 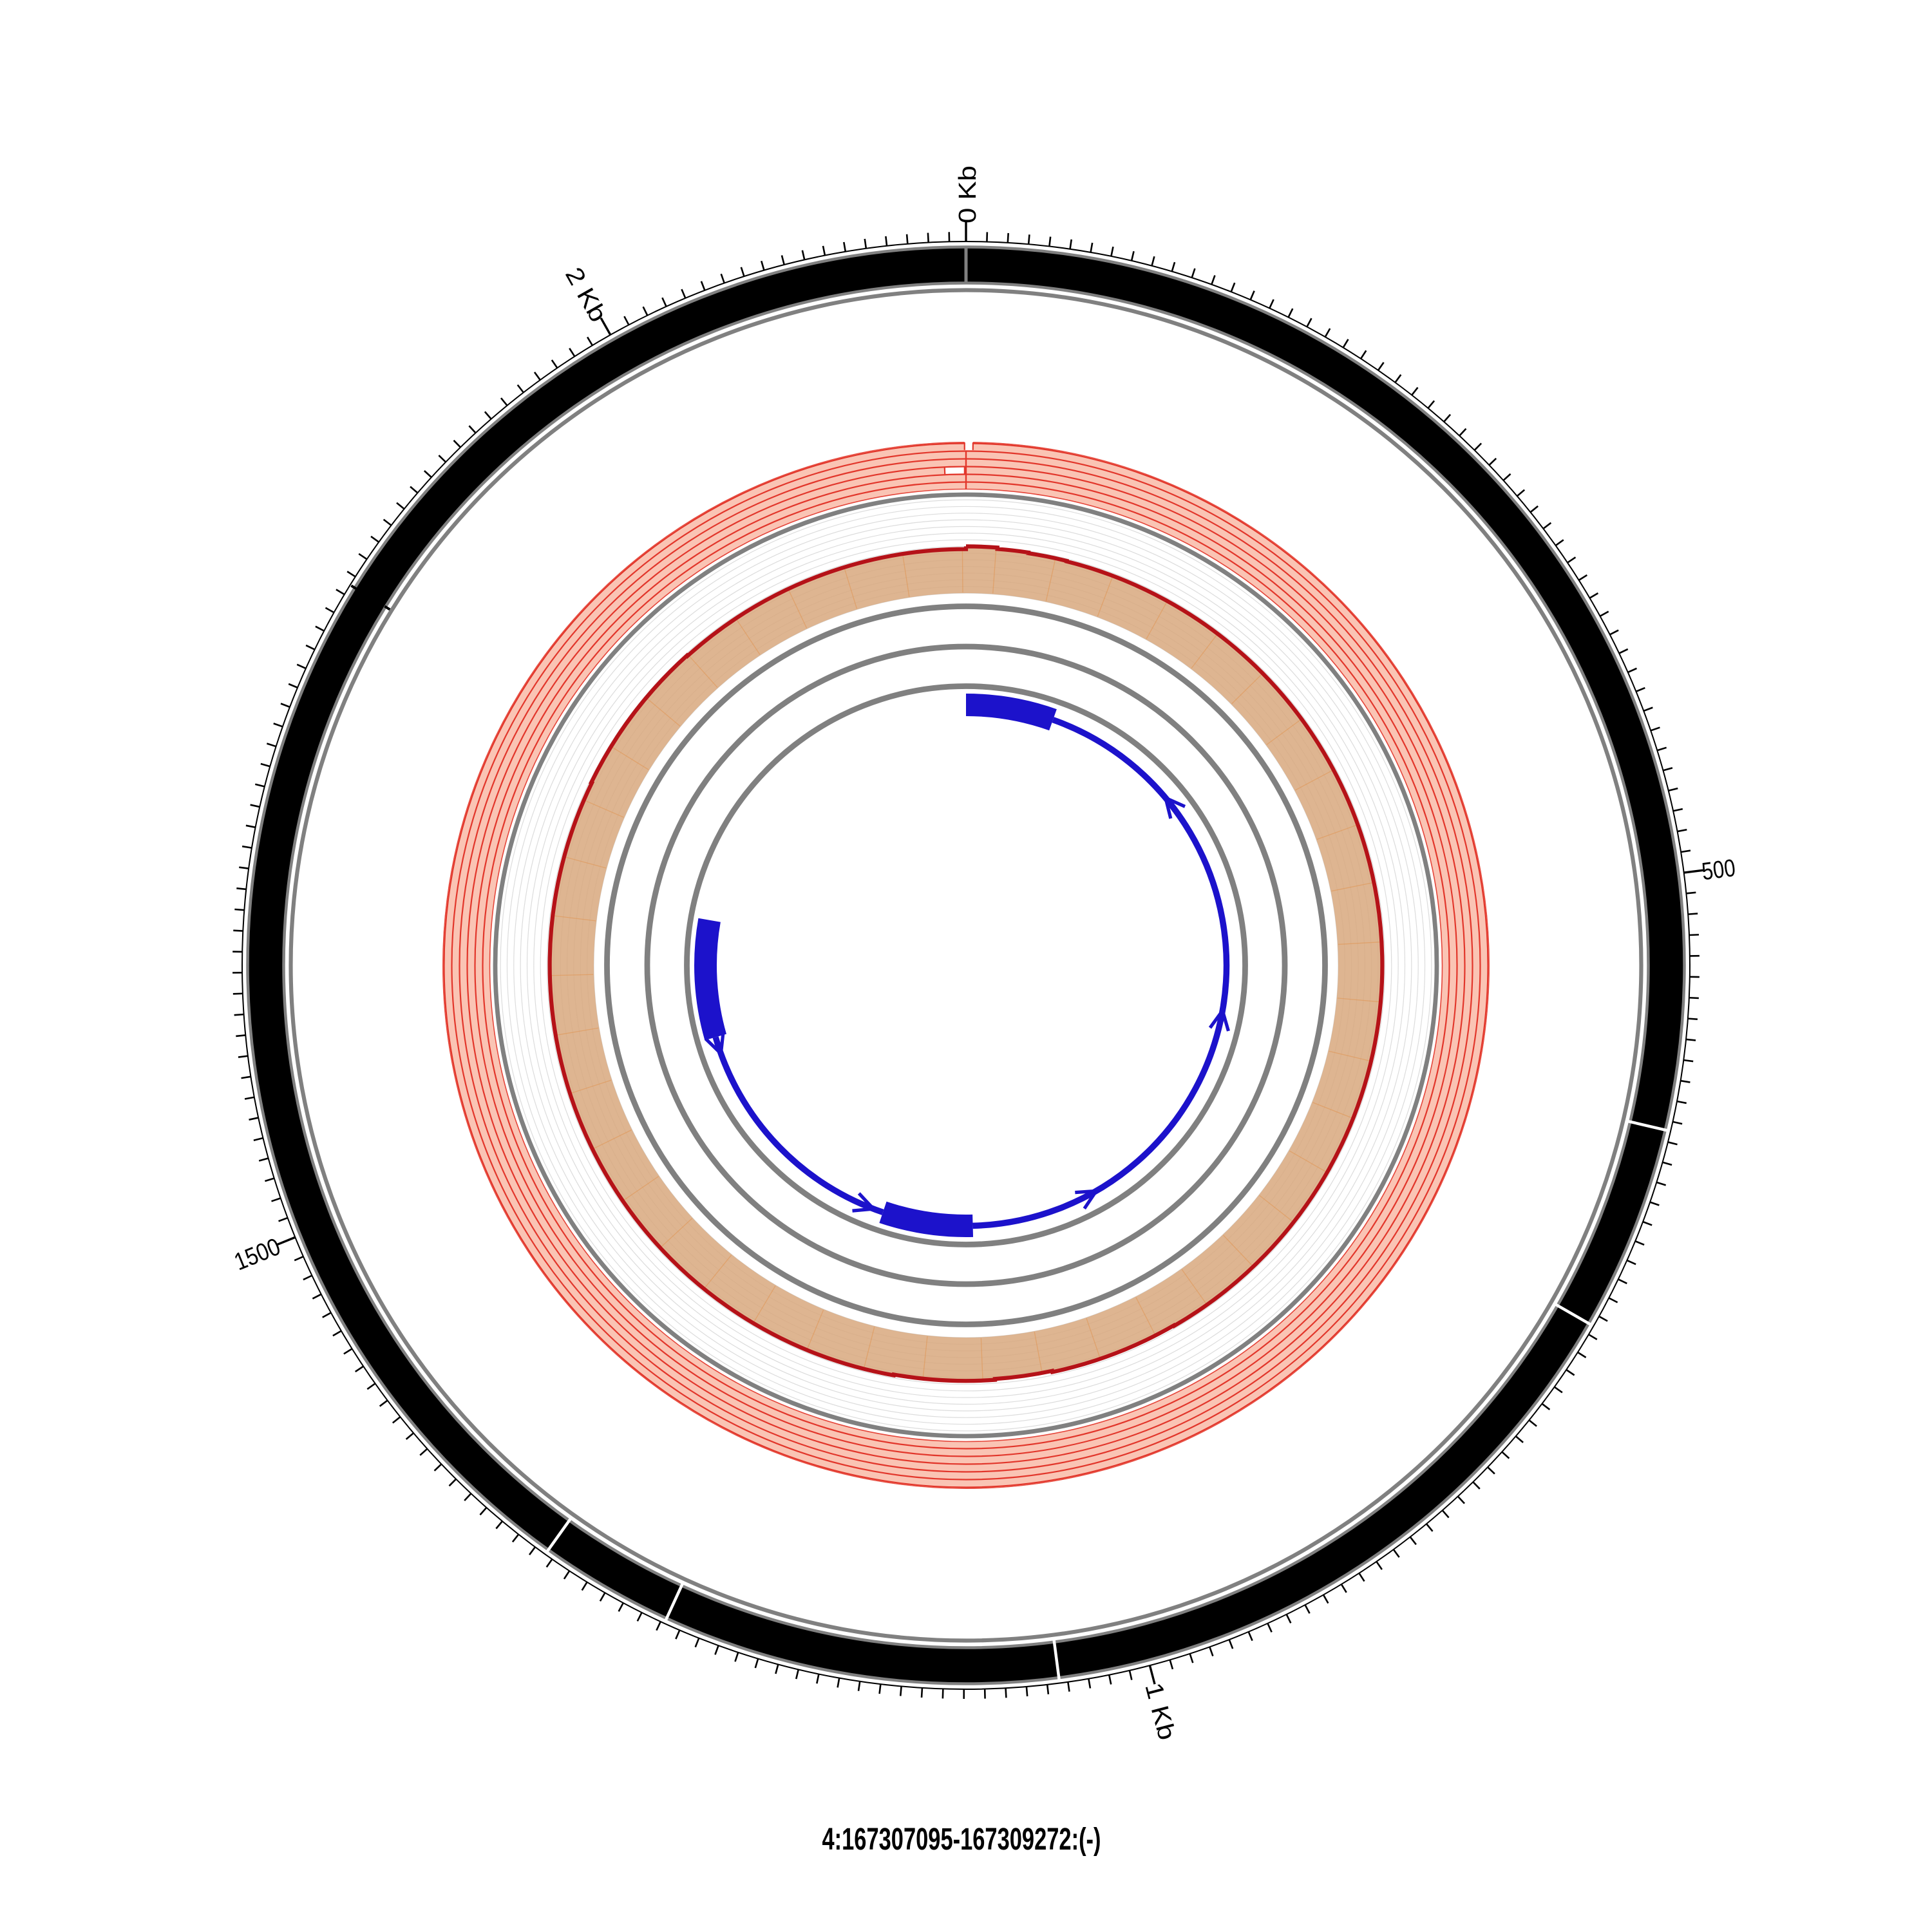 I want to click on svg-text: 4:167307095-167309272:(-), so click(x=962, y=1840).